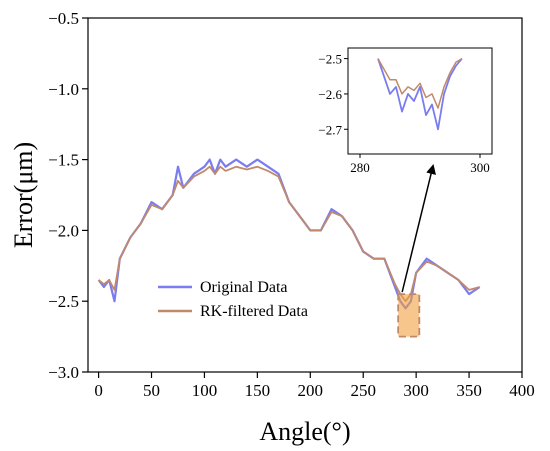 This screenshot has height=451, width=550. I want to click on highlight-box, so click(409, 315).